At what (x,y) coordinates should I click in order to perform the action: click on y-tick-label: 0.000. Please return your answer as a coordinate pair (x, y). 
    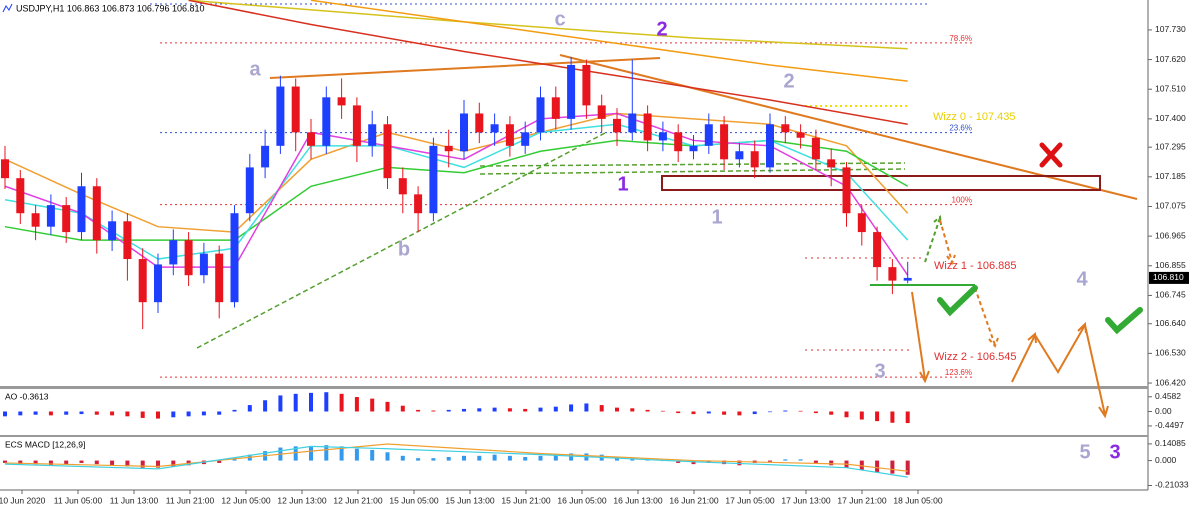
    Looking at the image, I should click on (1166, 460).